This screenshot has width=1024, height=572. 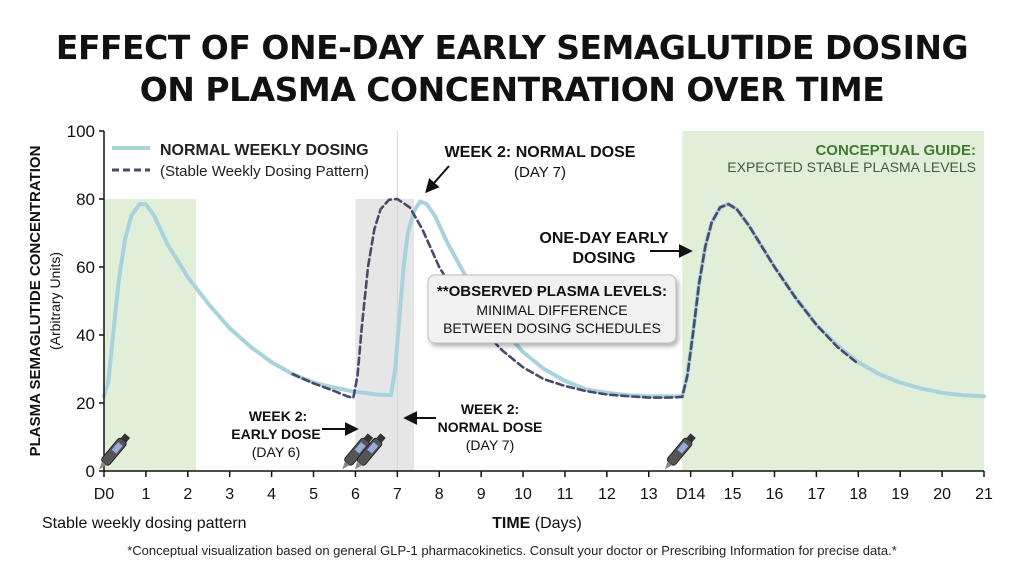 What do you see at coordinates (607, 494) in the screenshot?
I see `x-tick-label: 12` at bounding box center [607, 494].